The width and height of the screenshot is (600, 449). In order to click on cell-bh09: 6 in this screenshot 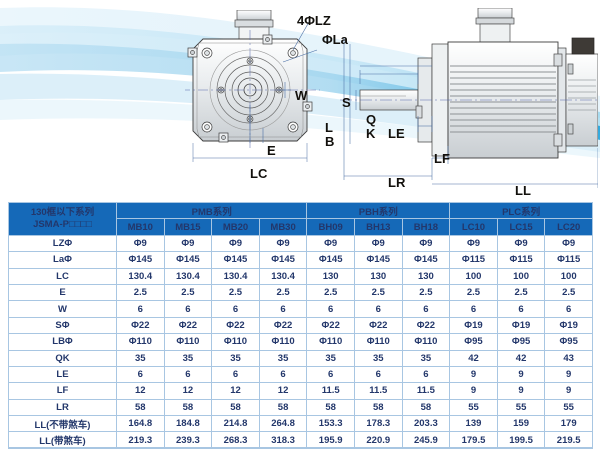, I will do `click(330, 374)`.